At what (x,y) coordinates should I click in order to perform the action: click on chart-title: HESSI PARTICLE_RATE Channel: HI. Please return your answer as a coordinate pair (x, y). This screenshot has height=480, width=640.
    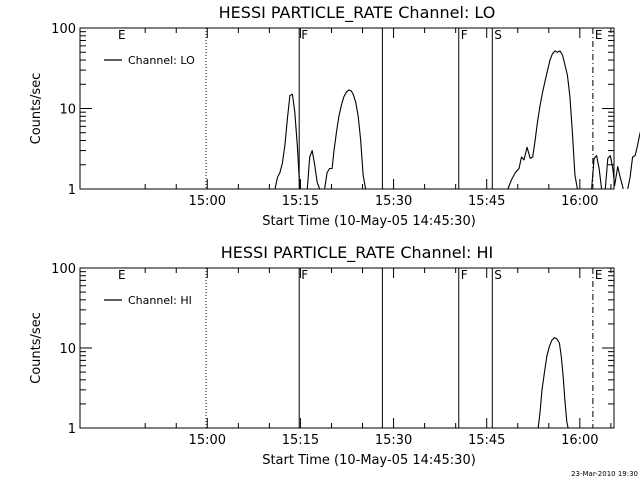
    Looking at the image, I should click on (357, 253).